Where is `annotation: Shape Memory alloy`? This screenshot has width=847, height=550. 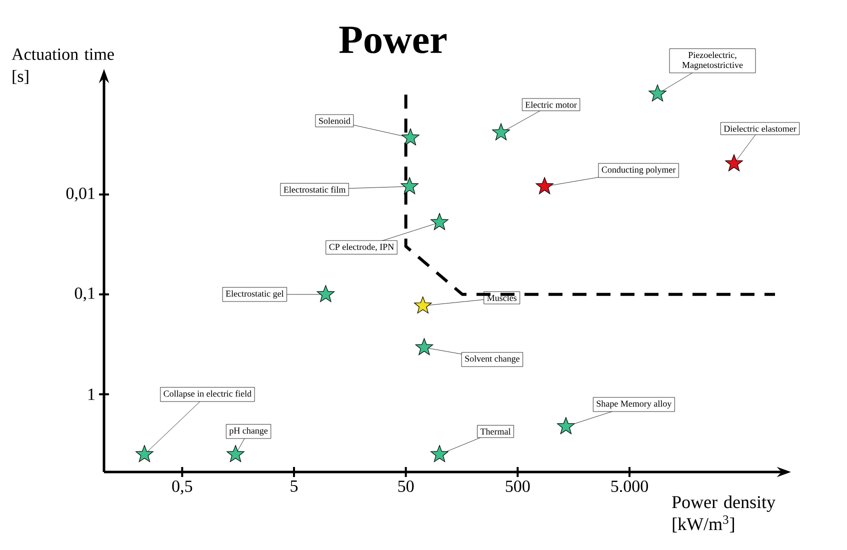 annotation: Shape Memory alloy is located at coordinates (634, 404).